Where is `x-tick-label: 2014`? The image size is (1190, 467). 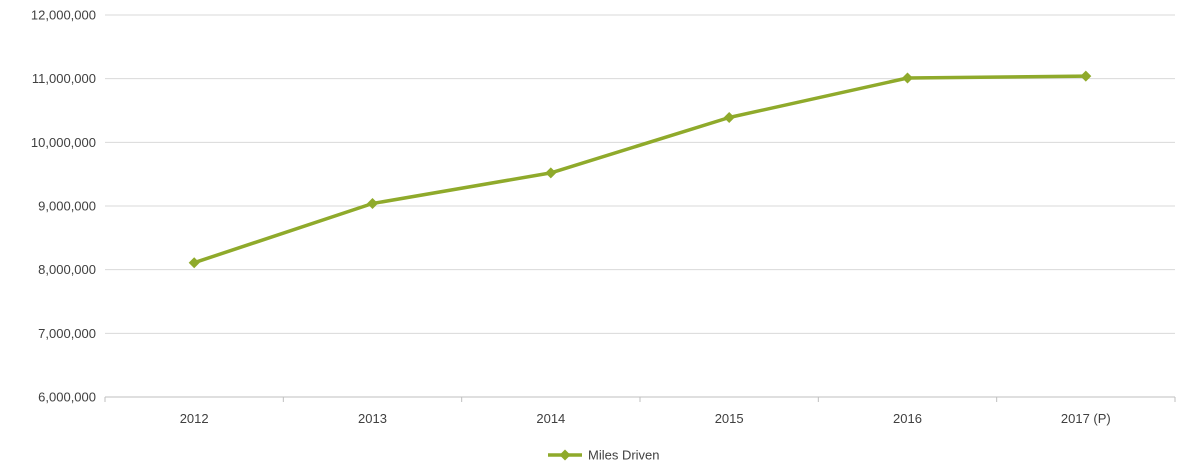 x-tick-label: 2014 is located at coordinates (550, 418).